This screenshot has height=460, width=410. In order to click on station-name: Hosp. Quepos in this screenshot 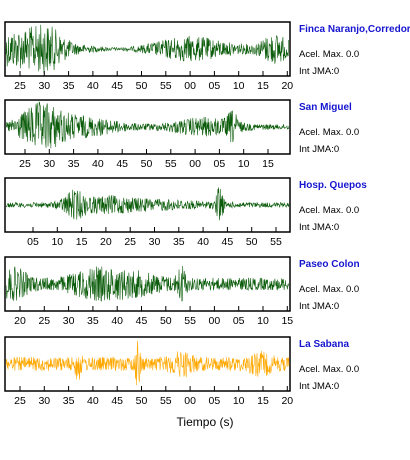, I will do `click(333, 185)`.